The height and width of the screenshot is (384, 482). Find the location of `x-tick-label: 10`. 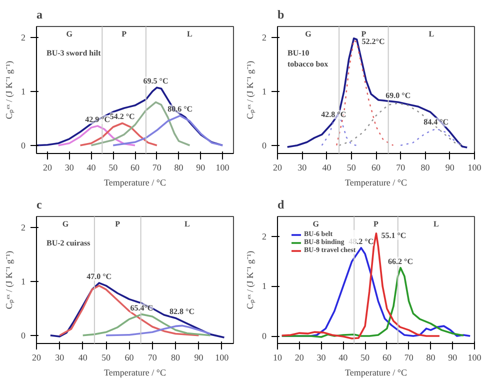

x-tick-label: 10 is located at coordinates (277, 357).